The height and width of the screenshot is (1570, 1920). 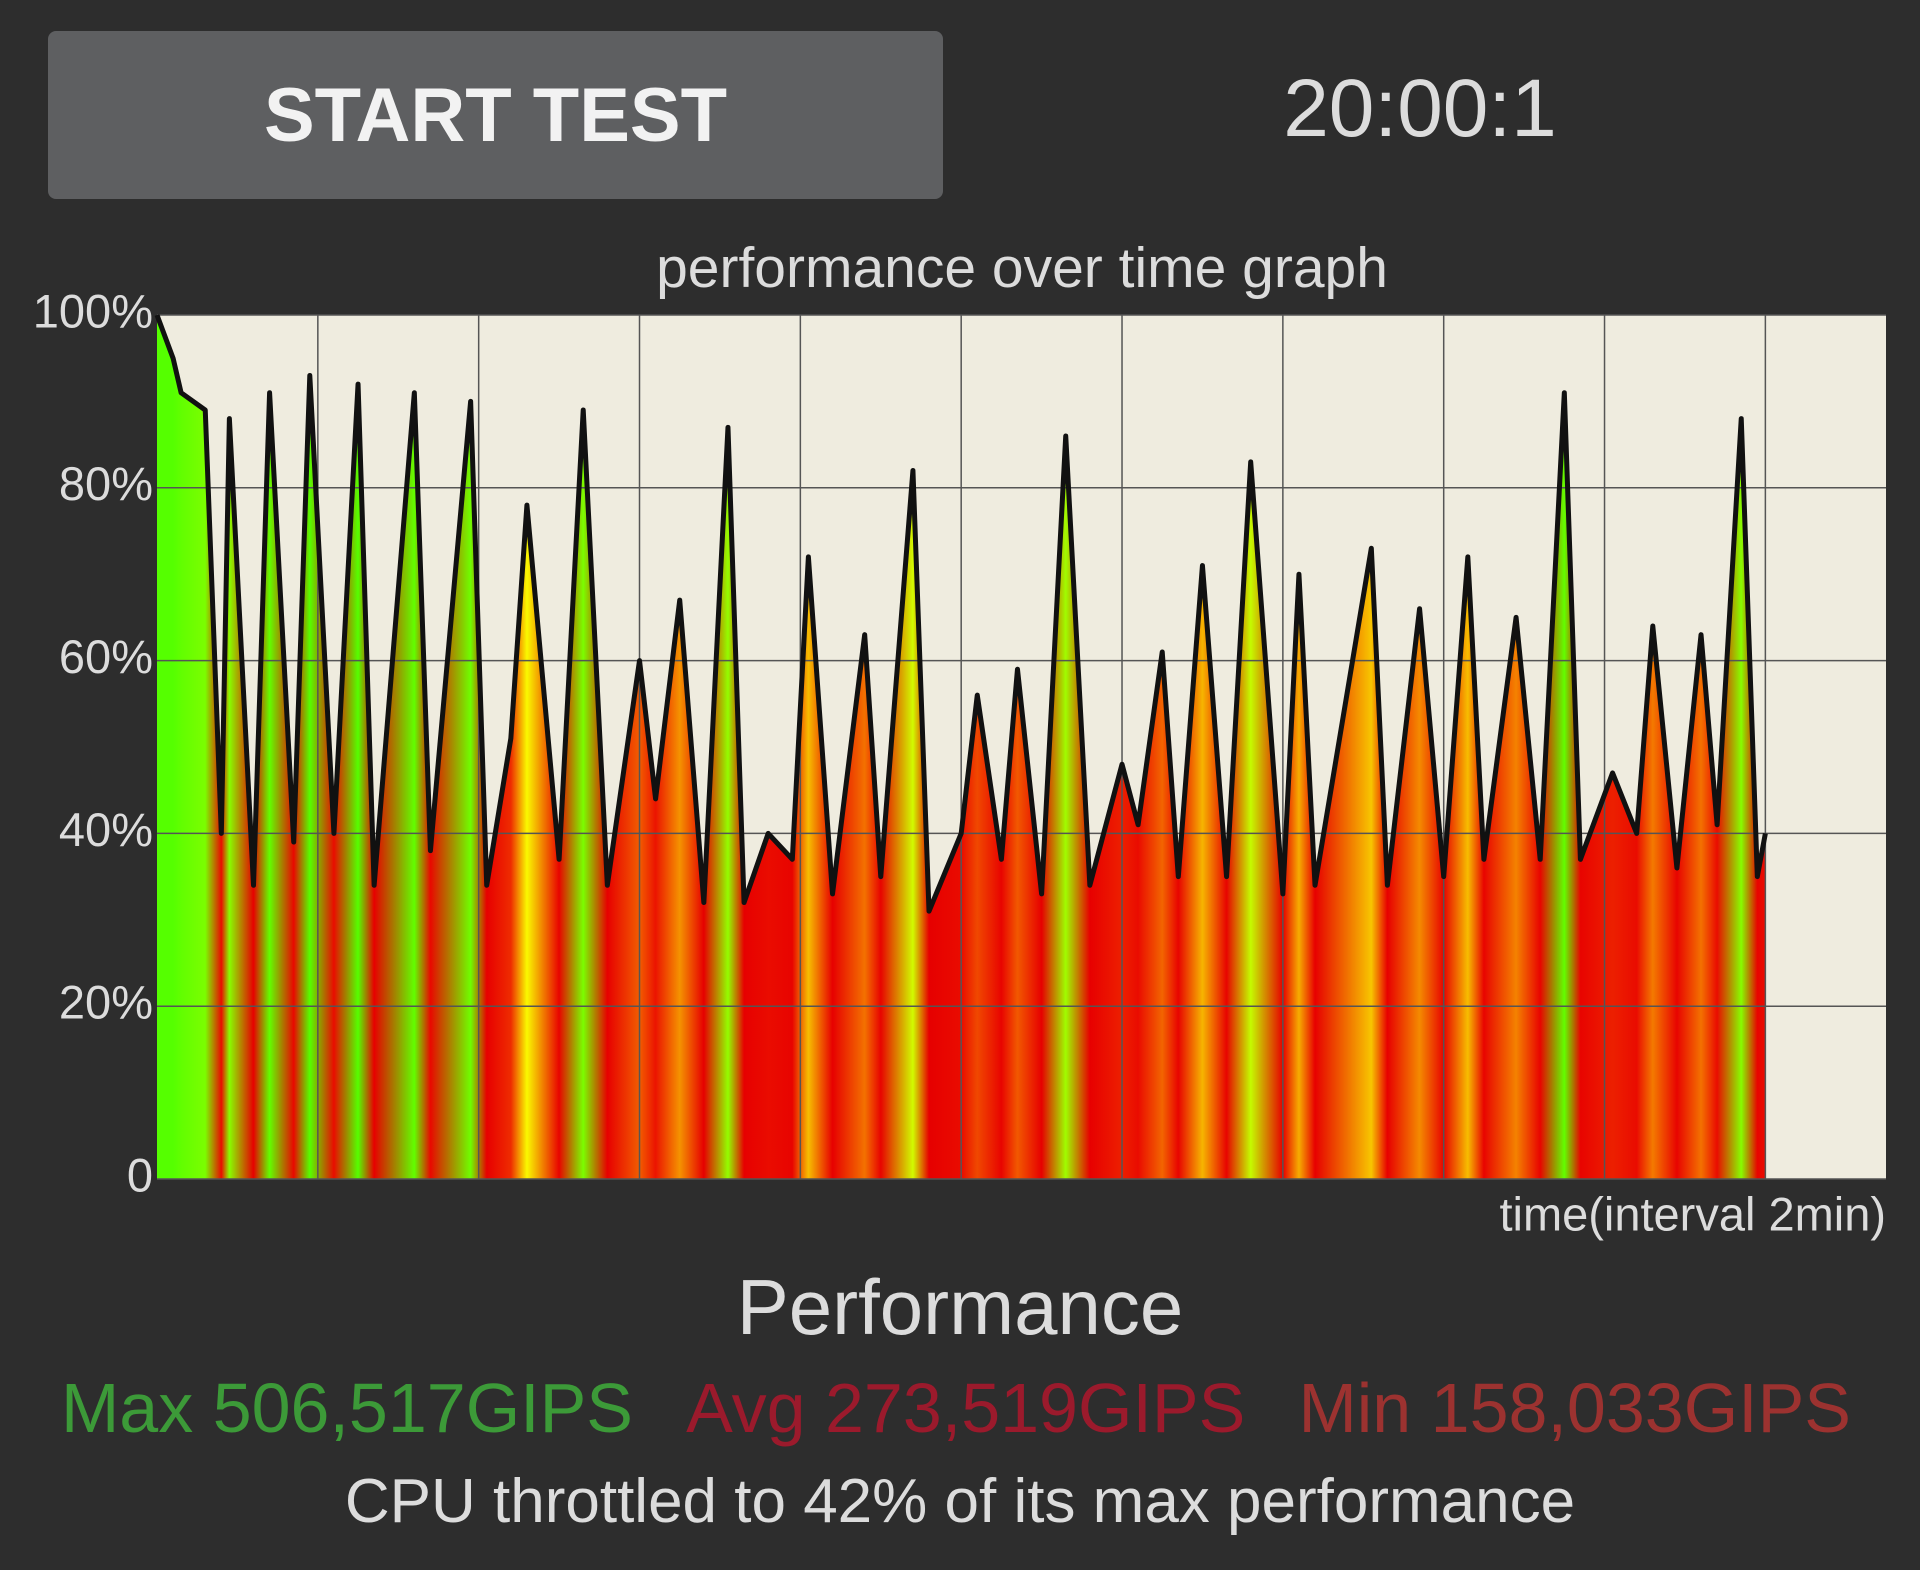 I want to click on chart-title: performance over time graph, so click(x=1022, y=268).